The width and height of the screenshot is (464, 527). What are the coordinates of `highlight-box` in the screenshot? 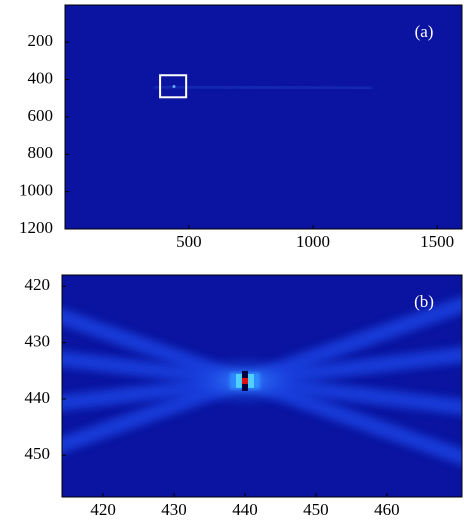 It's located at (173, 86).